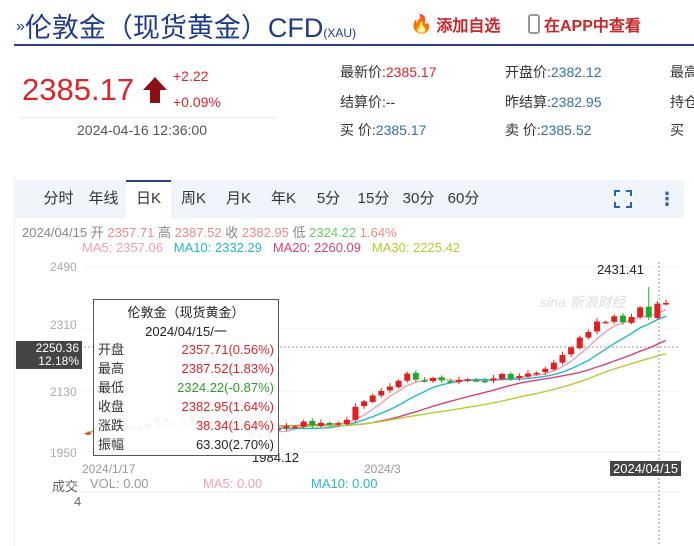 The image size is (694, 546). I want to click on row-value: 63.30(2.70%), so click(234, 444).